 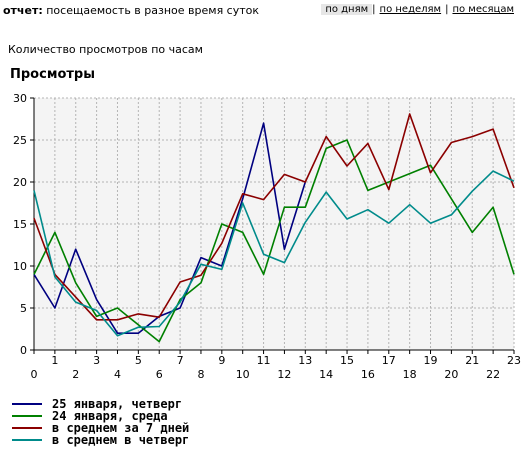 I want to click on report-label: отчет:, so click(x=23, y=10).